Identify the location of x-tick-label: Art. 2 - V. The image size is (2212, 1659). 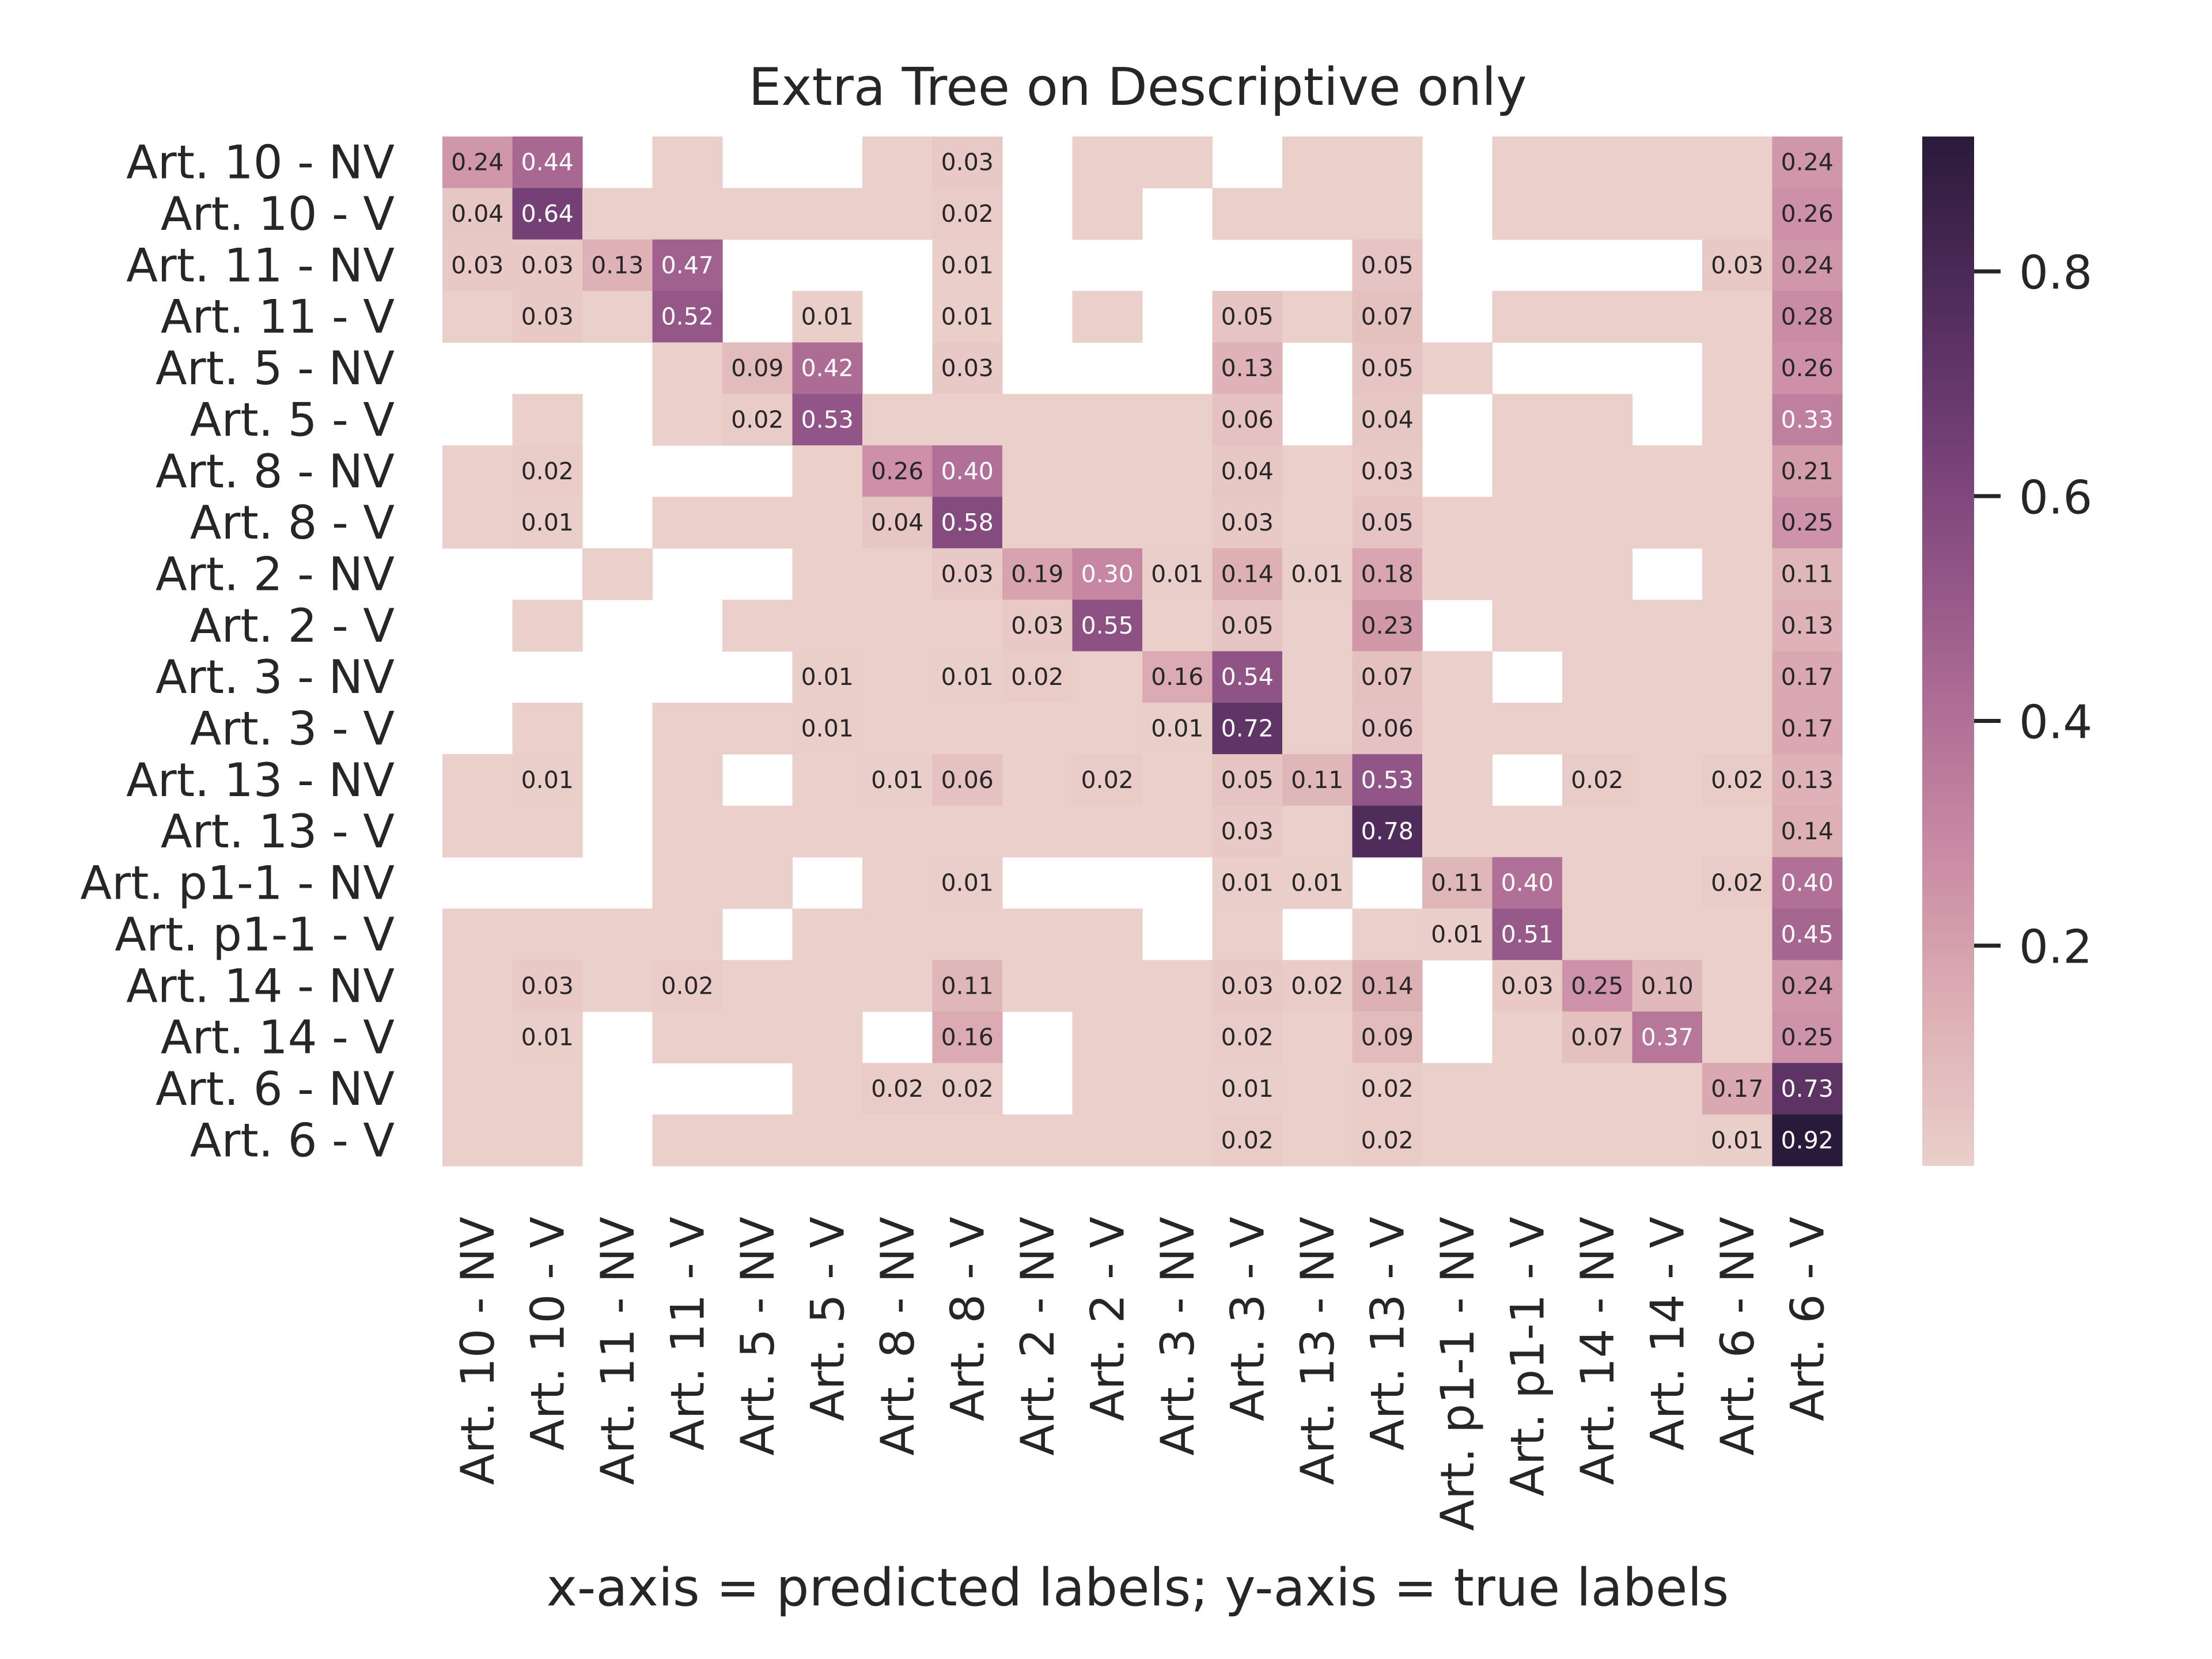
(1107, 1319).